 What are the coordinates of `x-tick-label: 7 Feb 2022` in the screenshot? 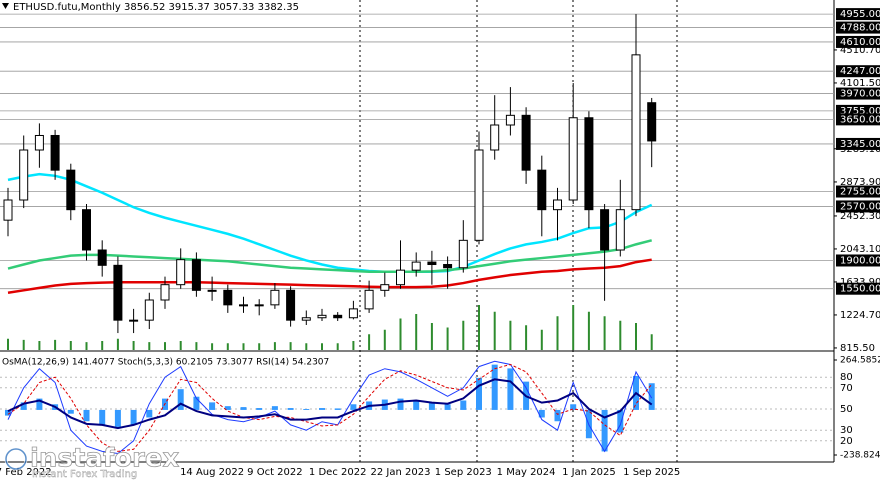 It's located at (26, 472).